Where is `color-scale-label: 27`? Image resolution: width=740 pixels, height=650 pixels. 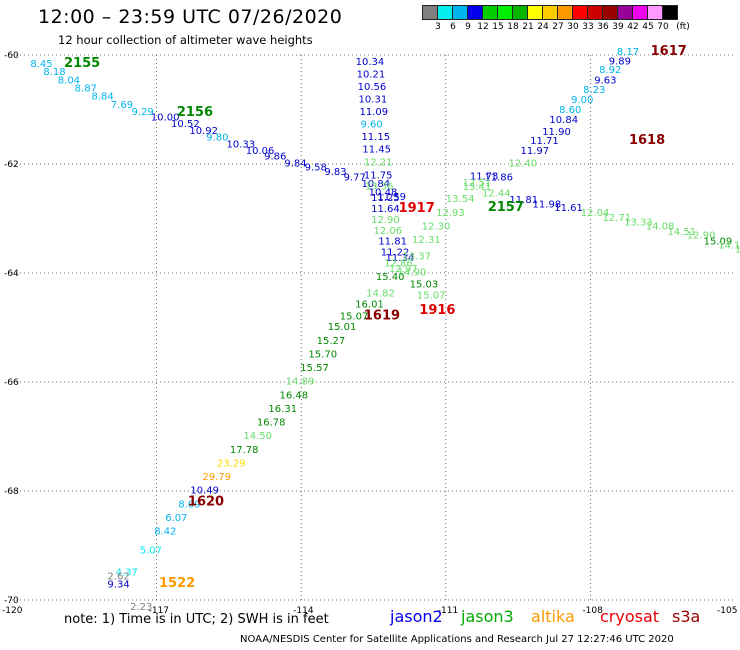 color-scale-label: 27 is located at coordinates (558, 27).